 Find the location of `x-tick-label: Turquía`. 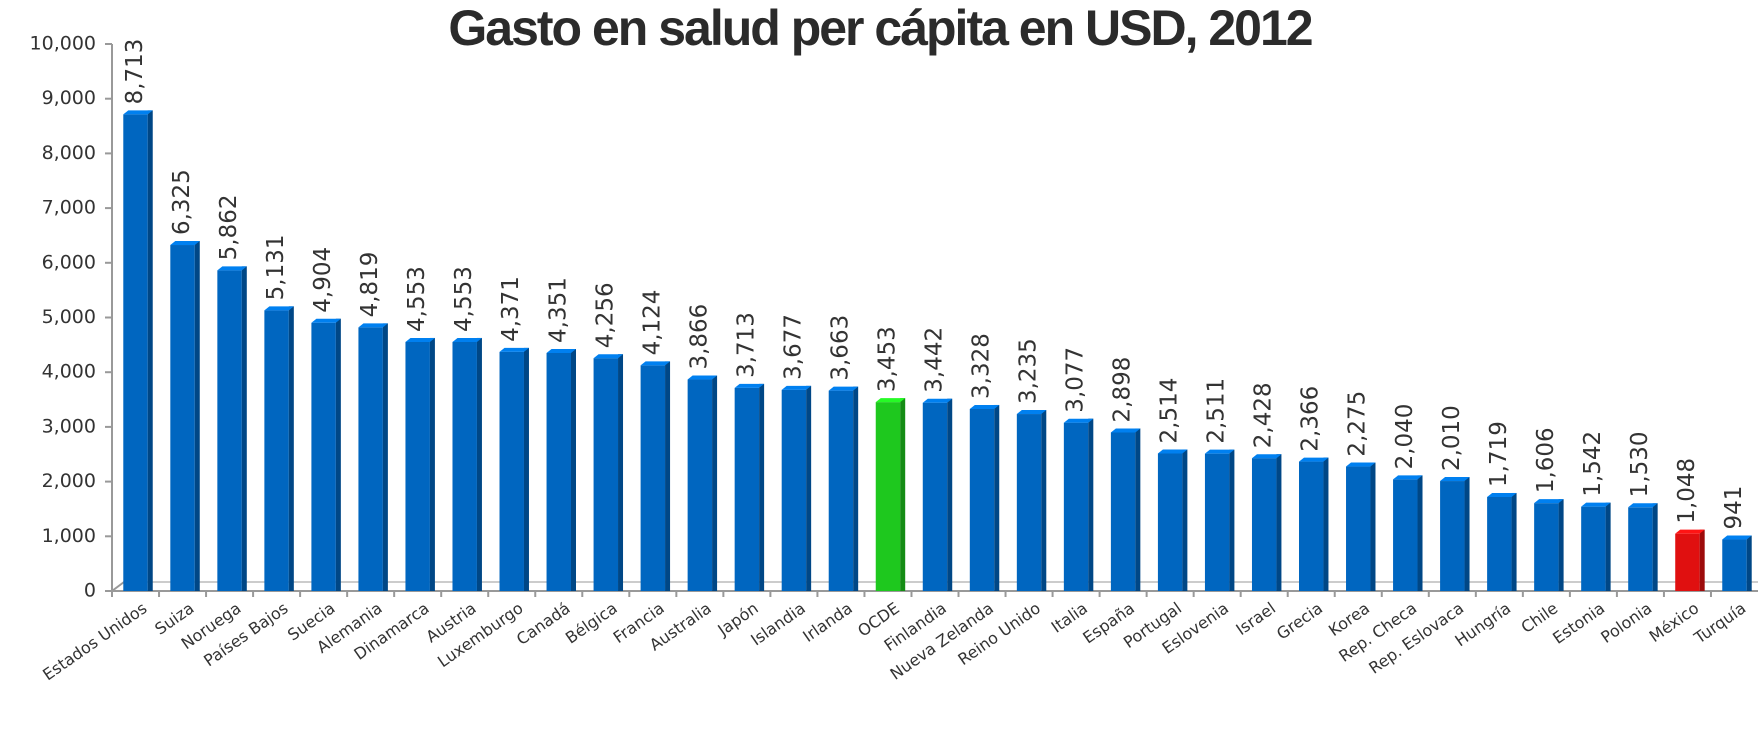

x-tick-label: Turquía is located at coordinates (1719, 623).